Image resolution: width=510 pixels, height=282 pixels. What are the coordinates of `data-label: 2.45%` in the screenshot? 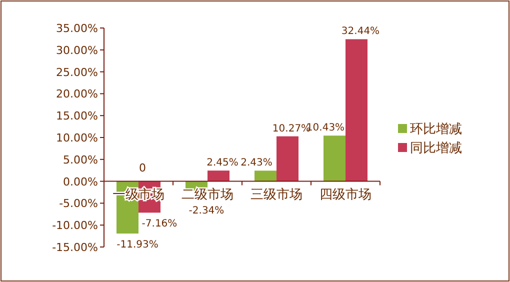 It's located at (222, 163).